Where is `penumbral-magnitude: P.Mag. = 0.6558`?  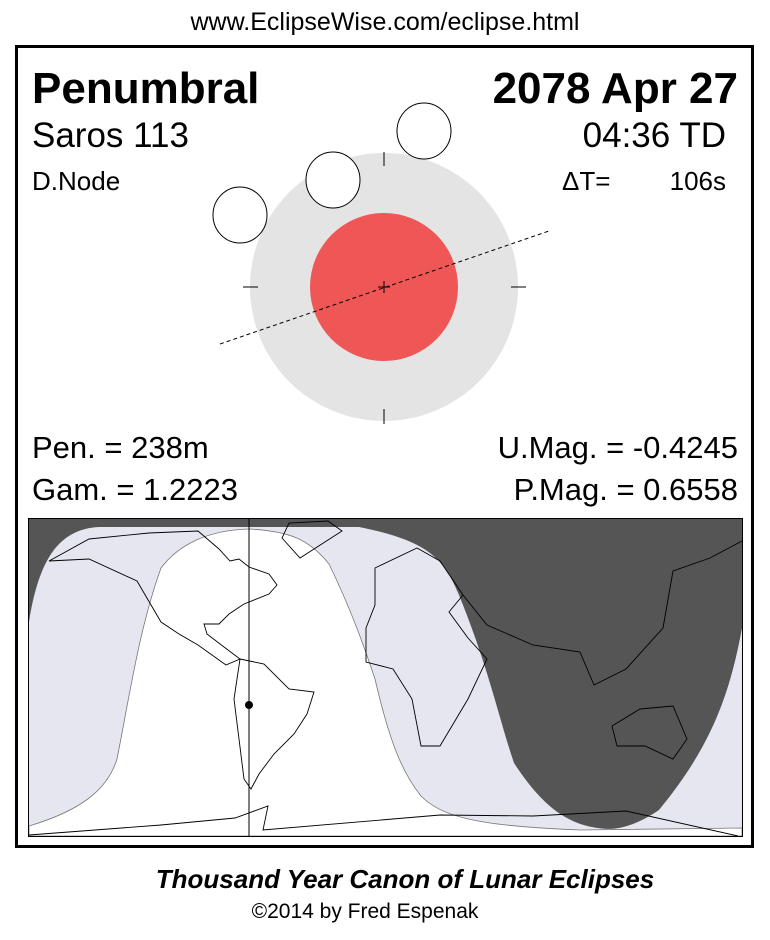 penumbral-magnitude: P.Mag. = 0.6558 is located at coordinates (625, 489).